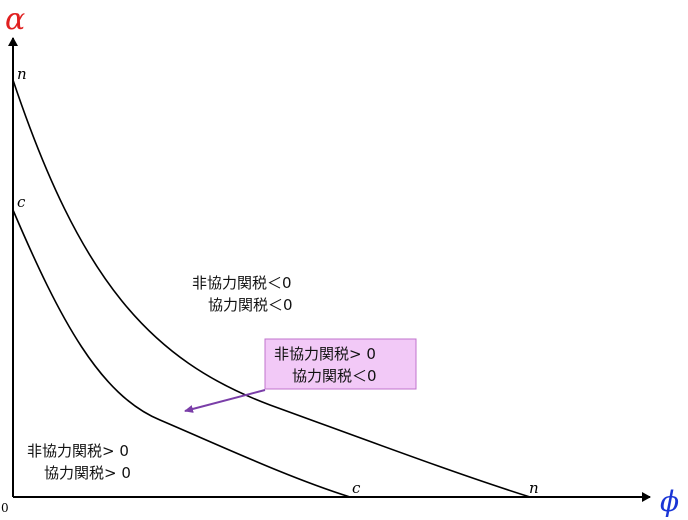 The height and width of the screenshot is (520, 688). Describe the element at coordinates (21, 202) in the screenshot. I see `curve-c-label-top: c` at that location.